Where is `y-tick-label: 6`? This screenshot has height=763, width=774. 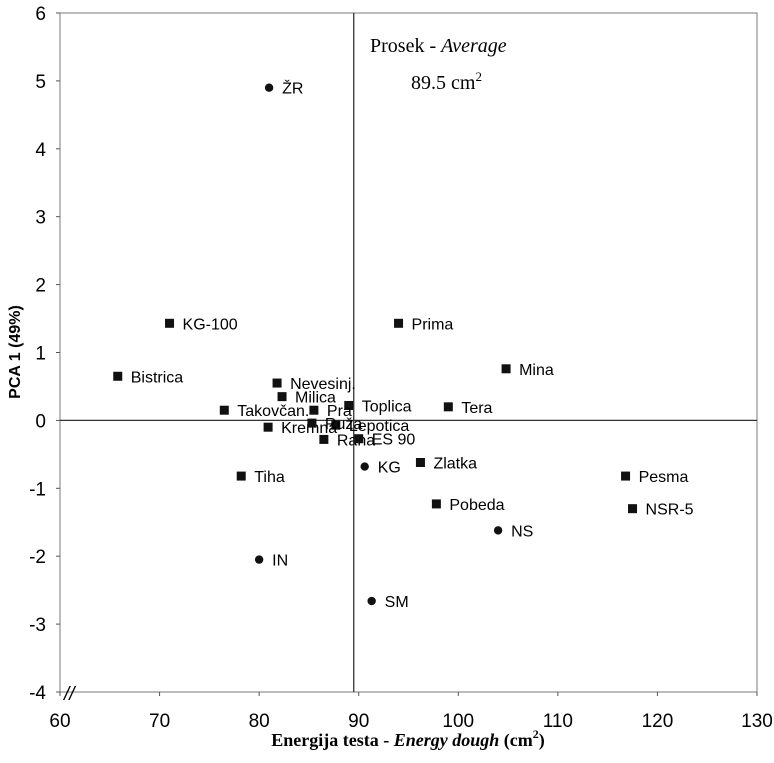 y-tick-label: 6 is located at coordinates (40, 14).